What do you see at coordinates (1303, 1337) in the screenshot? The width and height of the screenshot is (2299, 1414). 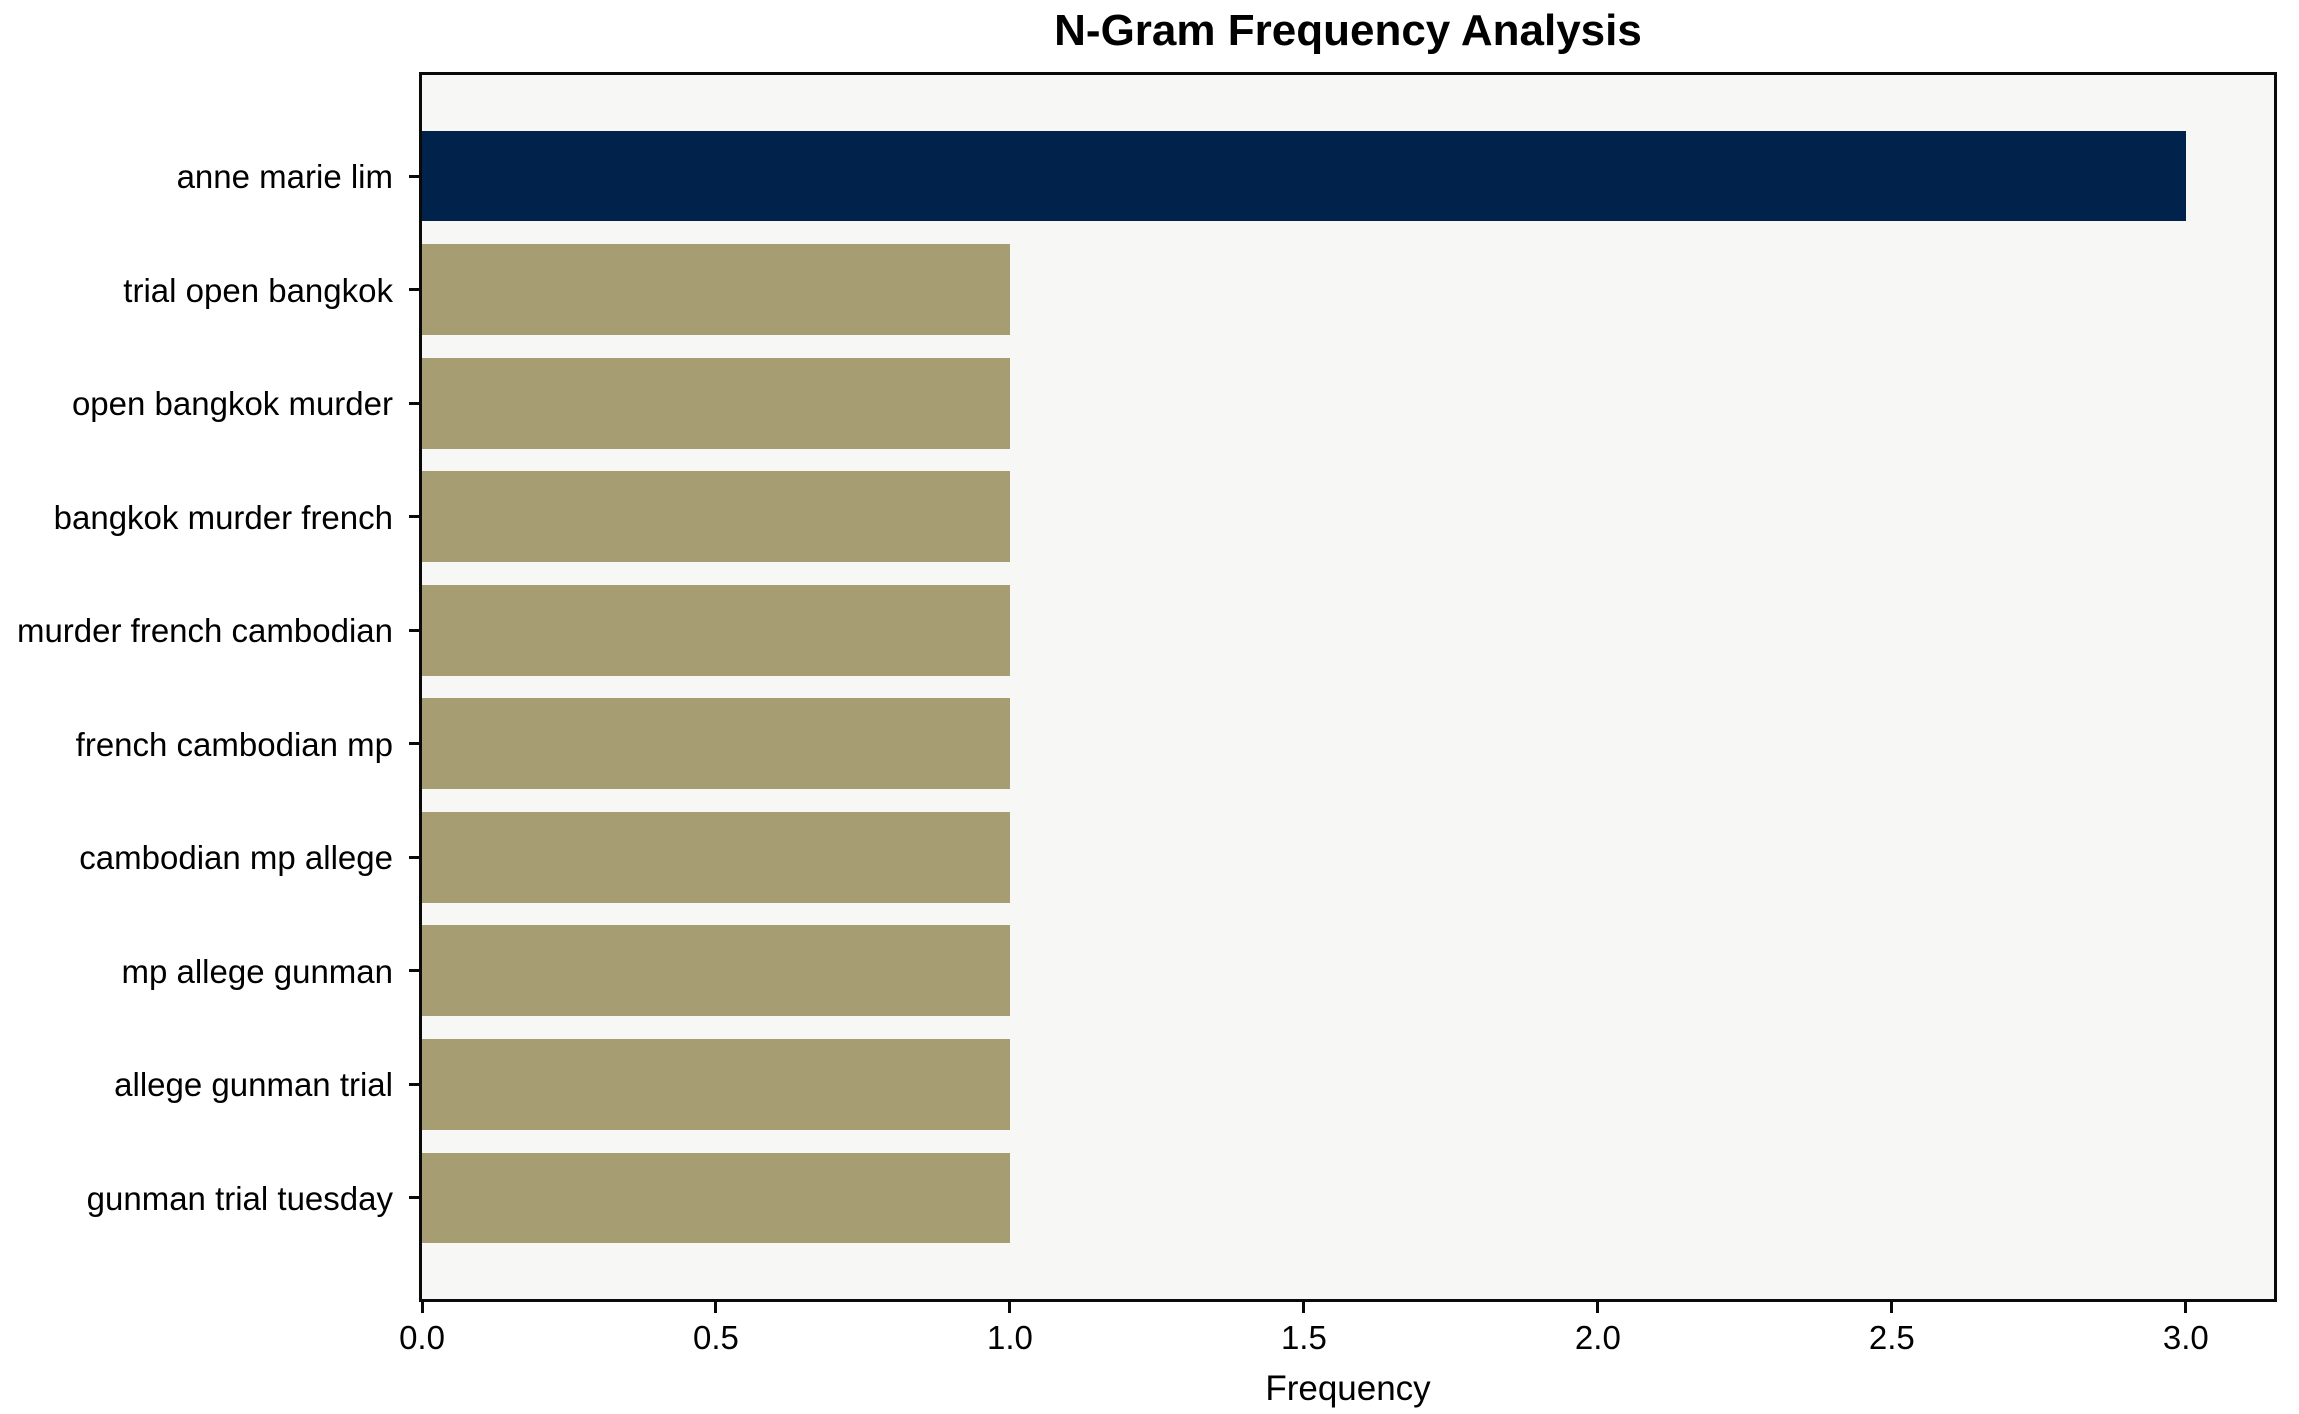 I see `x-tick-label: 1.5` at bounding box center [1303, 1337].